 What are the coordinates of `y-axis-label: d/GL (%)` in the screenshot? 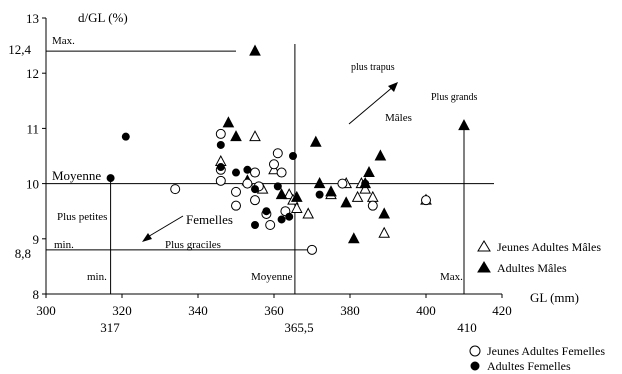 It's located at (103, 17).